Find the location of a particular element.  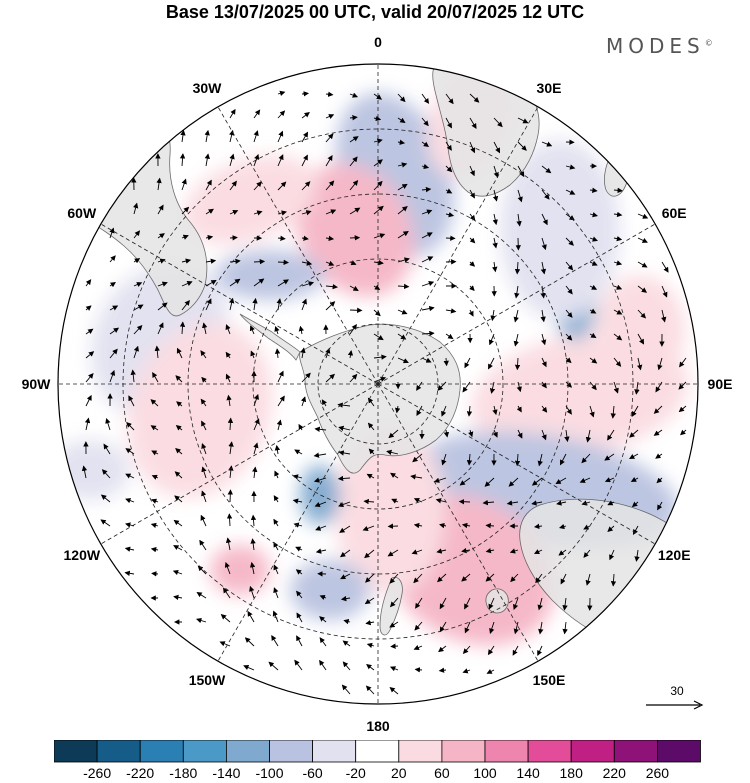

lon-label: 150E is located at coordinates (549, 680).